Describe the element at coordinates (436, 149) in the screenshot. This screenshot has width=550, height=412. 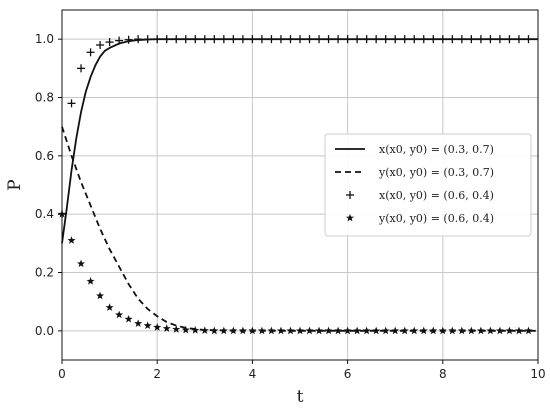
I see `legend-label: x(x0, y0) = (0.3, 0.7)` at that location.